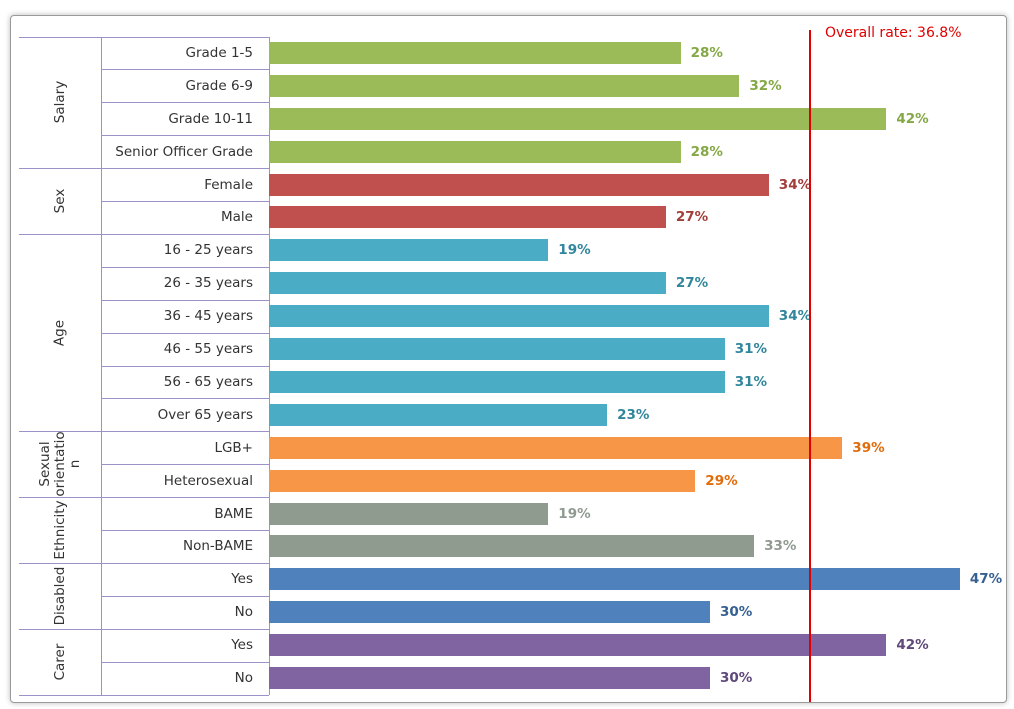 The width and height of the screenshot is (1014, 709). I want to click on value-label: 23%, so click(633, 414).